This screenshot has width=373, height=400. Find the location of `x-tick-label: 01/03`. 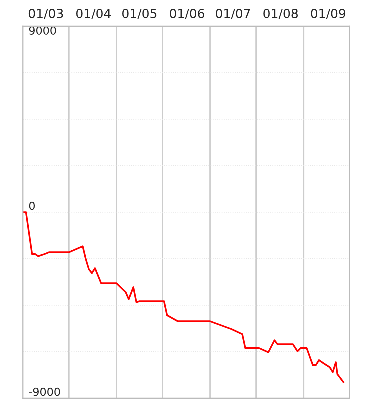

x-tick-label: 01/03 is located at coordinates (46, 14).